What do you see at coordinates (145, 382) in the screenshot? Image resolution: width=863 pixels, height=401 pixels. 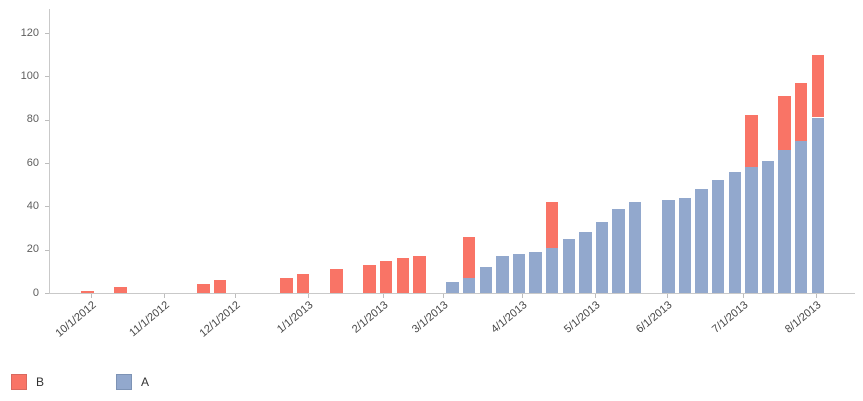 I see `legend-label-a: A` at bounding box center [145, 382].